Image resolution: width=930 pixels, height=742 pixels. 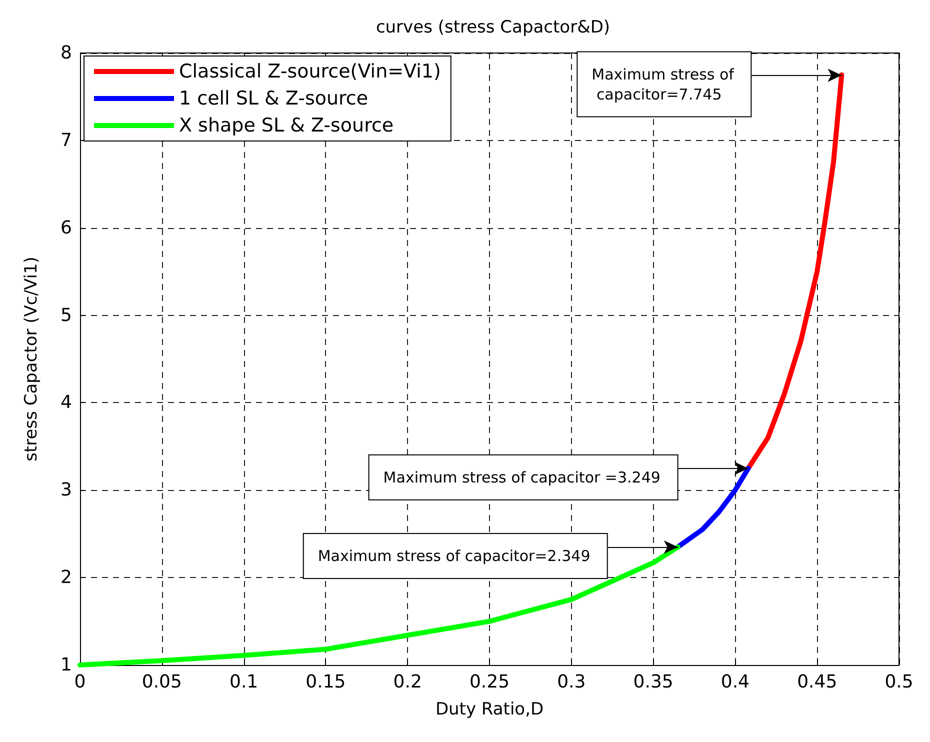 I want to click on x-tick-label: 0, so click(x=80, y=682).